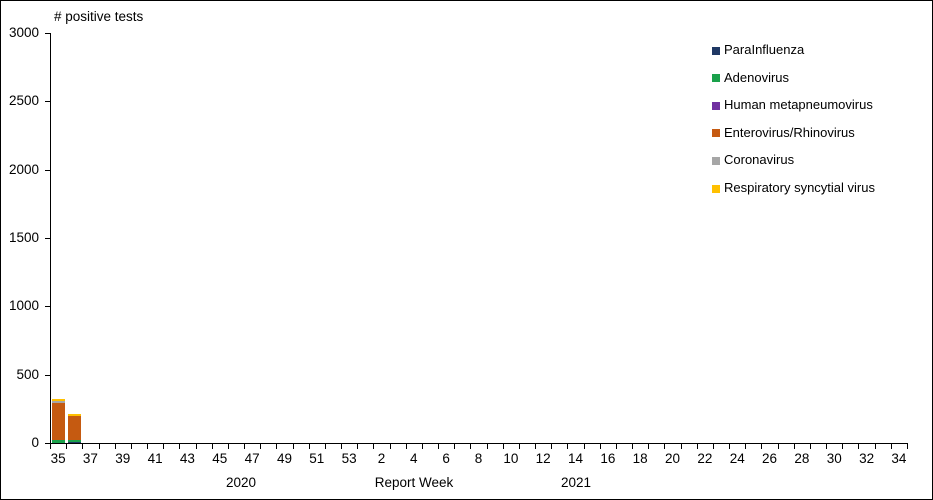 This screenshot has height=500, width=933. Describe the element at coordinates (576, 482) in the screenshot. I see `year-label-2021: 2021` at that location.